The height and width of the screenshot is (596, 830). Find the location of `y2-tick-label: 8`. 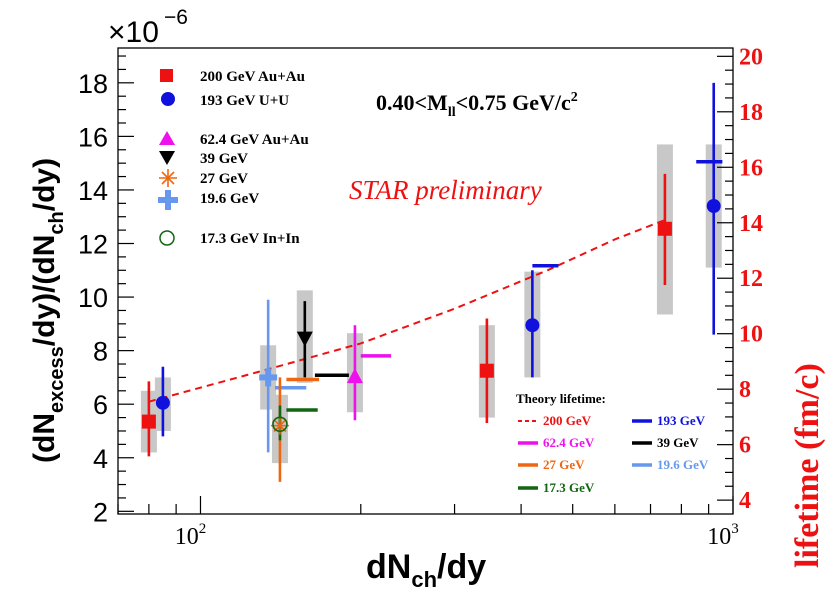

y2-tick-label: 8 is located at coordinates (745, 390).